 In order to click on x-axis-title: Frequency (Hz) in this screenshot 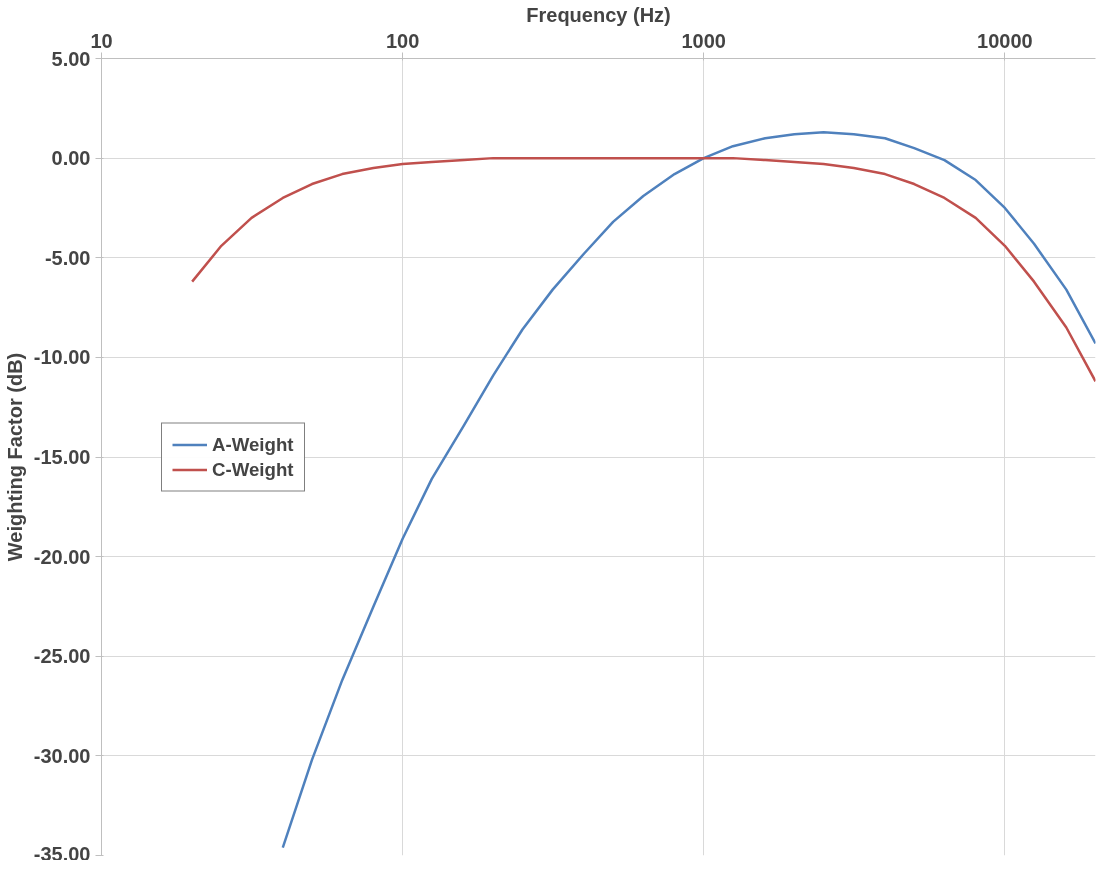, I will do `click(598, 14)`.